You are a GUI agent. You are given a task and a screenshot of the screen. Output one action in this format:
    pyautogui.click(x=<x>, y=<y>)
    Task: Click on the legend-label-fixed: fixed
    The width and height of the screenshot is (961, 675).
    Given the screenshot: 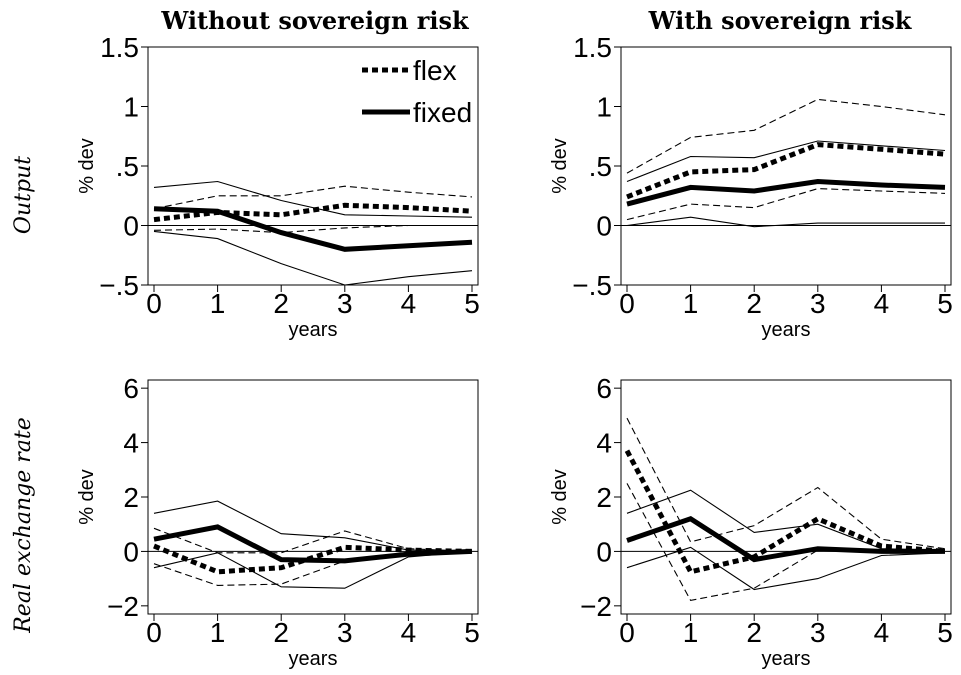 What is the action you would take?
    pyautogui.click(x=442, y=112)
    